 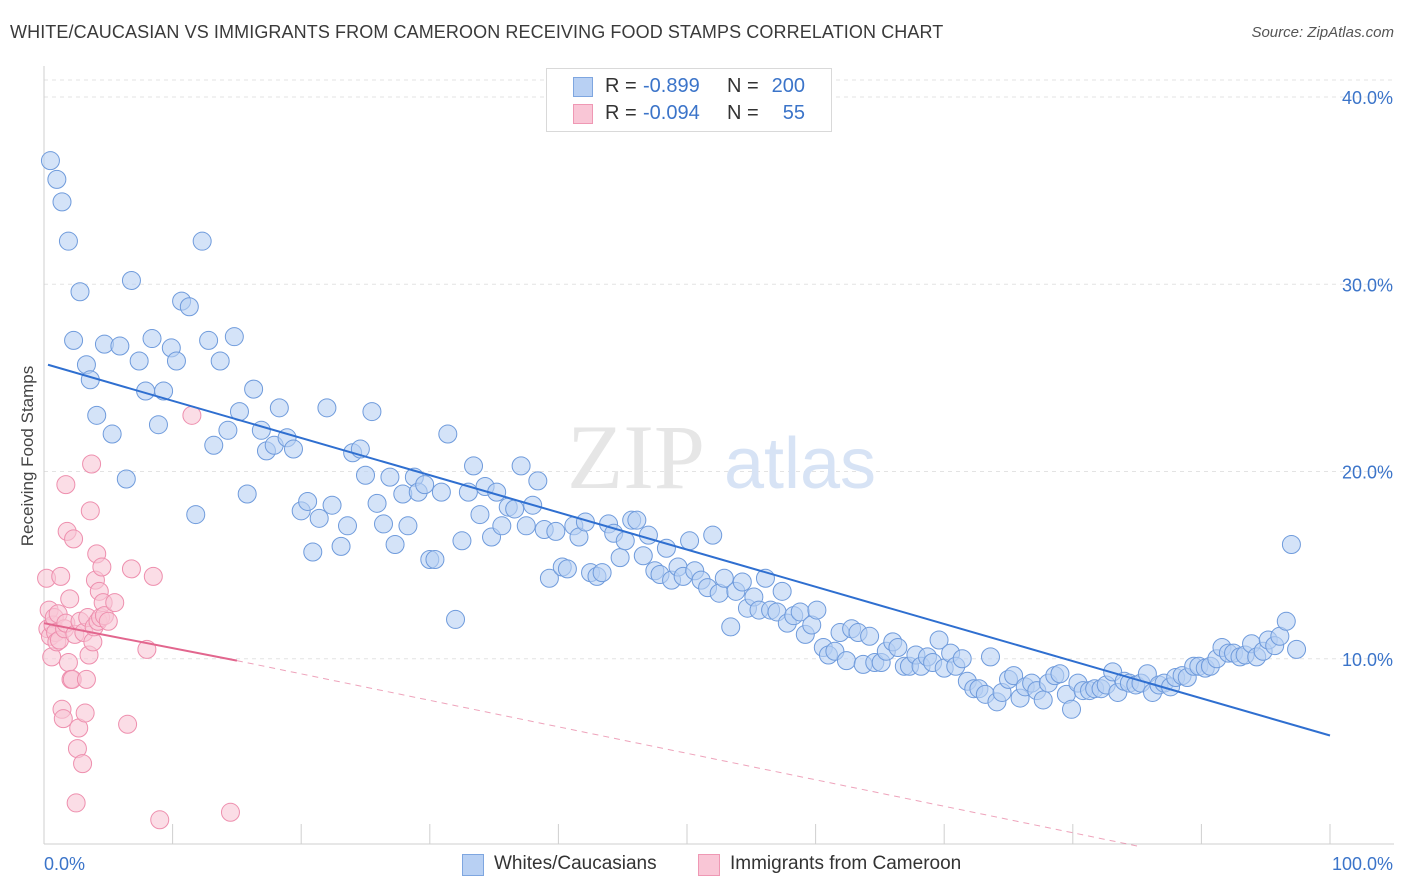 What do you see at coordinates (583, 114) in the screenshot?
I see `legend-swatch-pink` at bounding box center [583, 114].